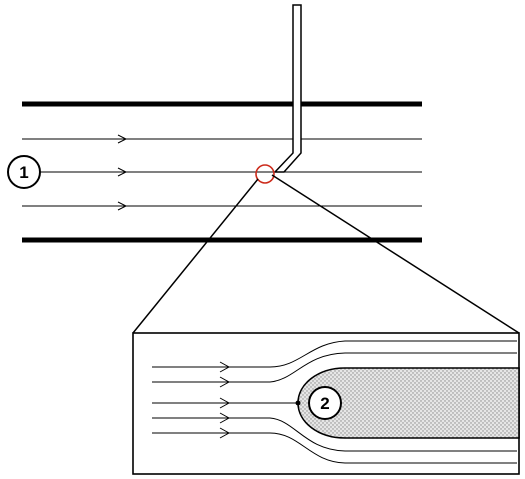 Image resolution: width=525 pixels, height=479 pixels. Describe the element at coordinates (122, 172) in the screenshot. I see `streamline-center-arrow` at that location.